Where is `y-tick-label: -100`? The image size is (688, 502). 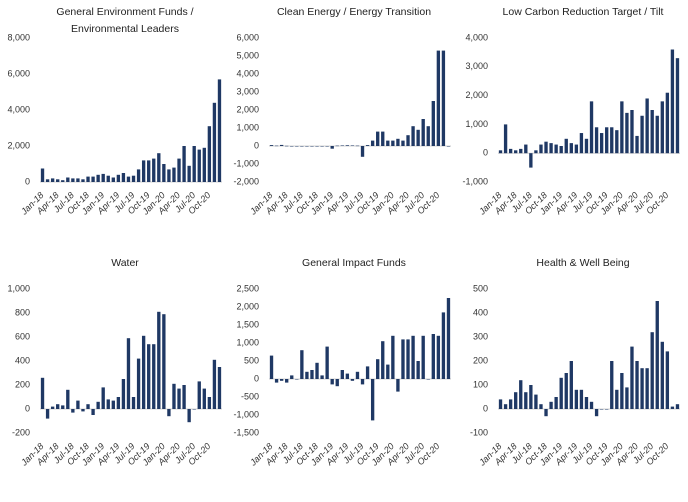
y-tick-label: -100 is located at coordinates (479, 432).